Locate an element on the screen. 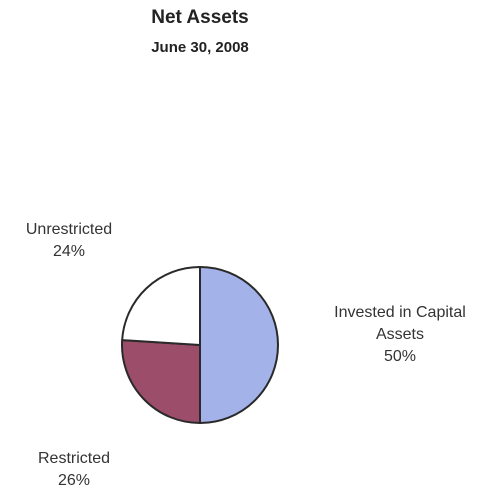  slice-label-invested: Invested in Capital Assets 50% is located at coordinates (400, 335).